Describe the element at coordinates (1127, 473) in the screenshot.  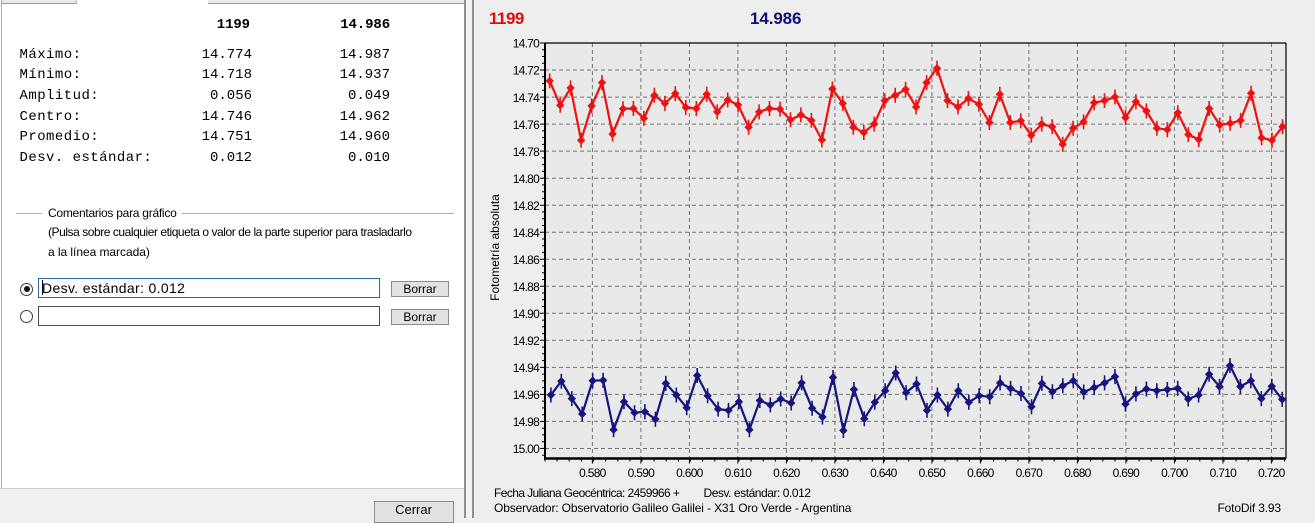
I see `svg-text: 0.690` at that location.